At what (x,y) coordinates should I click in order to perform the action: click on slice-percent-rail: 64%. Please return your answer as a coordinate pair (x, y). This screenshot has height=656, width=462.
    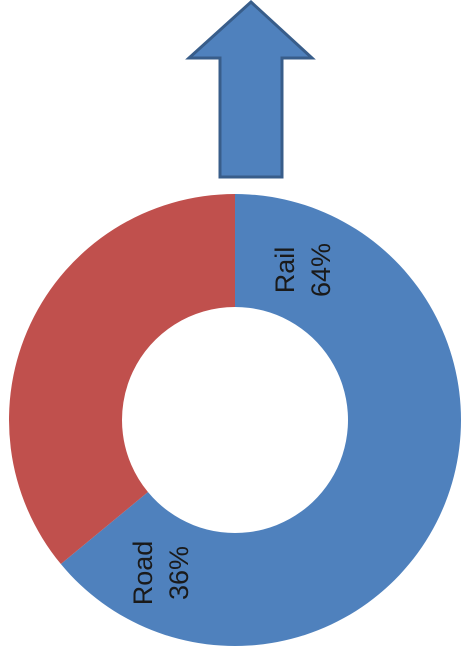
    Looking at the image, I should click on (321, 270).